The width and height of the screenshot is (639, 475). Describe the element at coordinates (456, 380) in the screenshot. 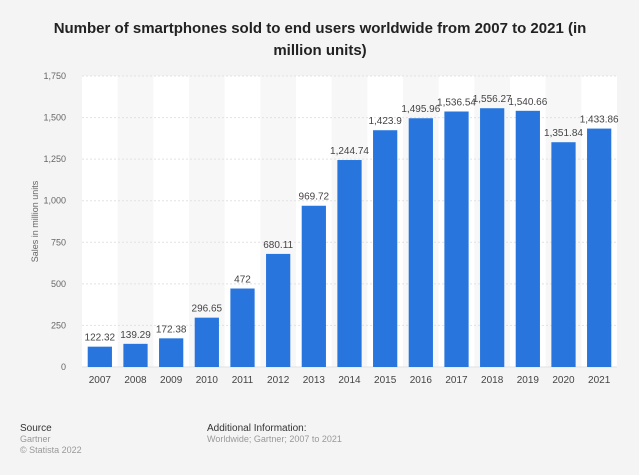

I see `x-tick-label: 2017` at that location.